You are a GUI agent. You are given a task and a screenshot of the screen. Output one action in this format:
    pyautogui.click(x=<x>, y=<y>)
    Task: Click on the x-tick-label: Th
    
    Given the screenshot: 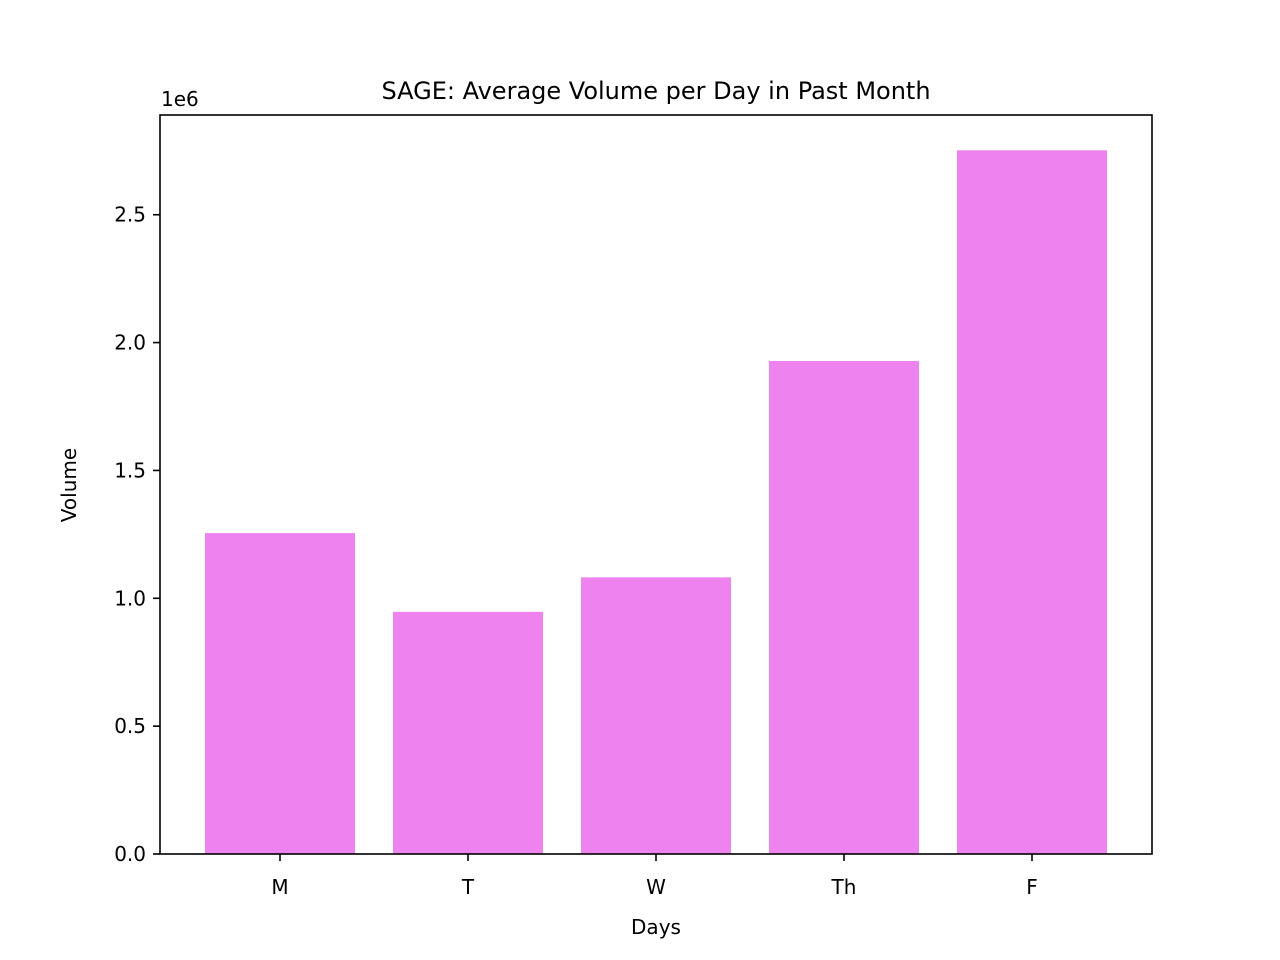 What is the action you would take?
    pyautogui.click(x=844, y=887)
    